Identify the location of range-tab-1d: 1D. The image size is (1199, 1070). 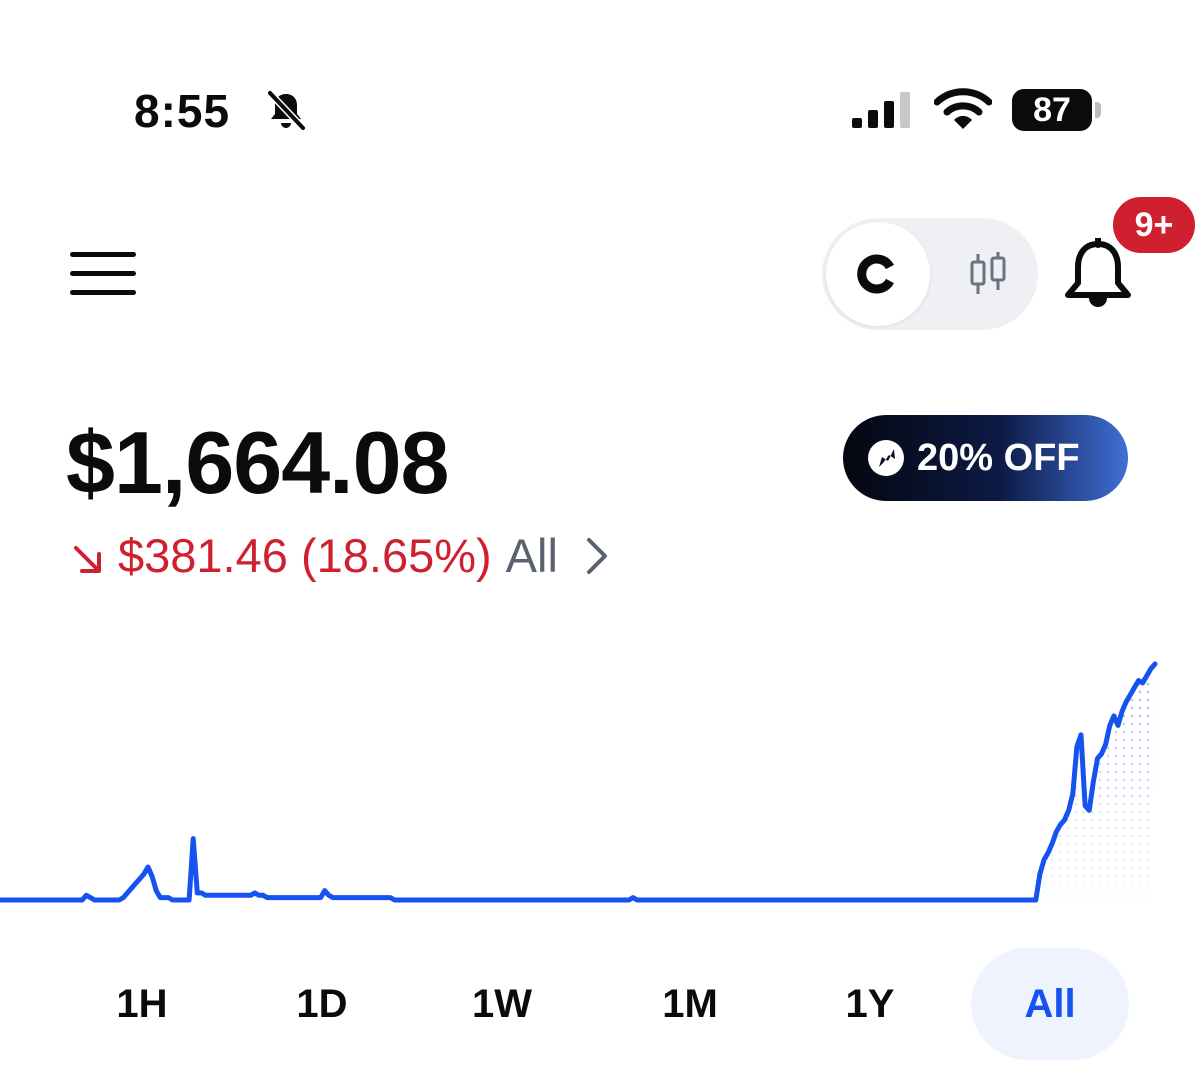
(322, 1003).